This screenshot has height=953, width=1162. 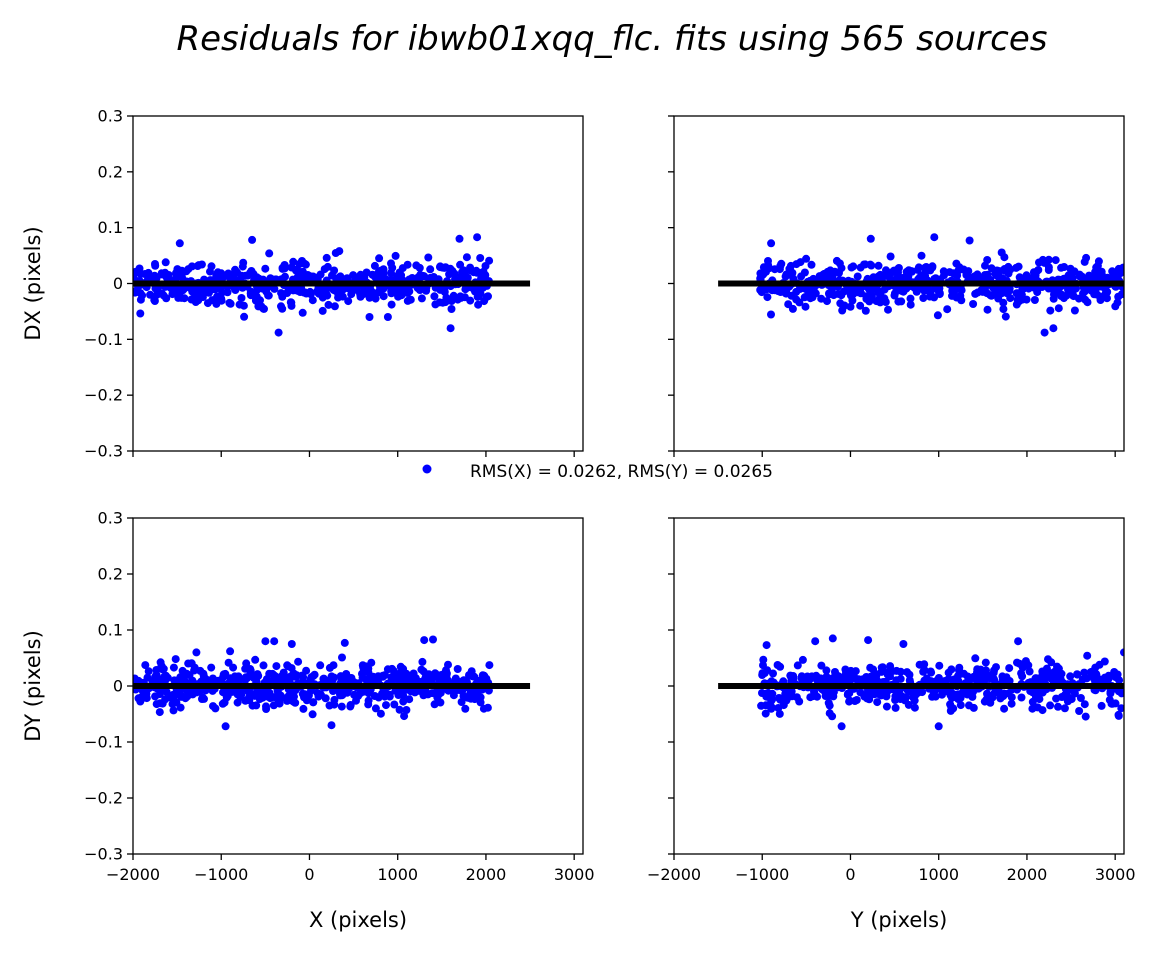 What do you see at coordinates (110, 630) in the screenshot?
I see `y-tick-label: 0.1` at bounding box center [110, 630].